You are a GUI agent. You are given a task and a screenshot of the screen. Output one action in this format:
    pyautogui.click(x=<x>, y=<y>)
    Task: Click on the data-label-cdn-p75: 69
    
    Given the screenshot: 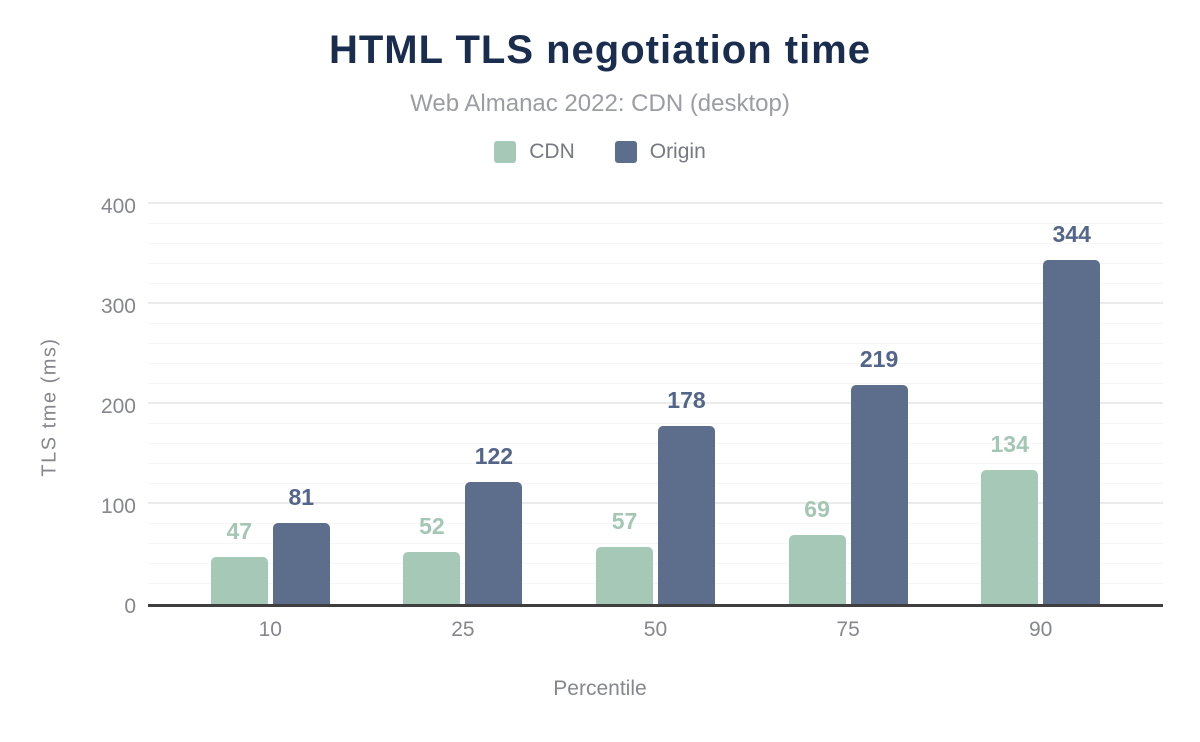 What is the action you would take?
    pyautogui.click(x=817, y=508)
    